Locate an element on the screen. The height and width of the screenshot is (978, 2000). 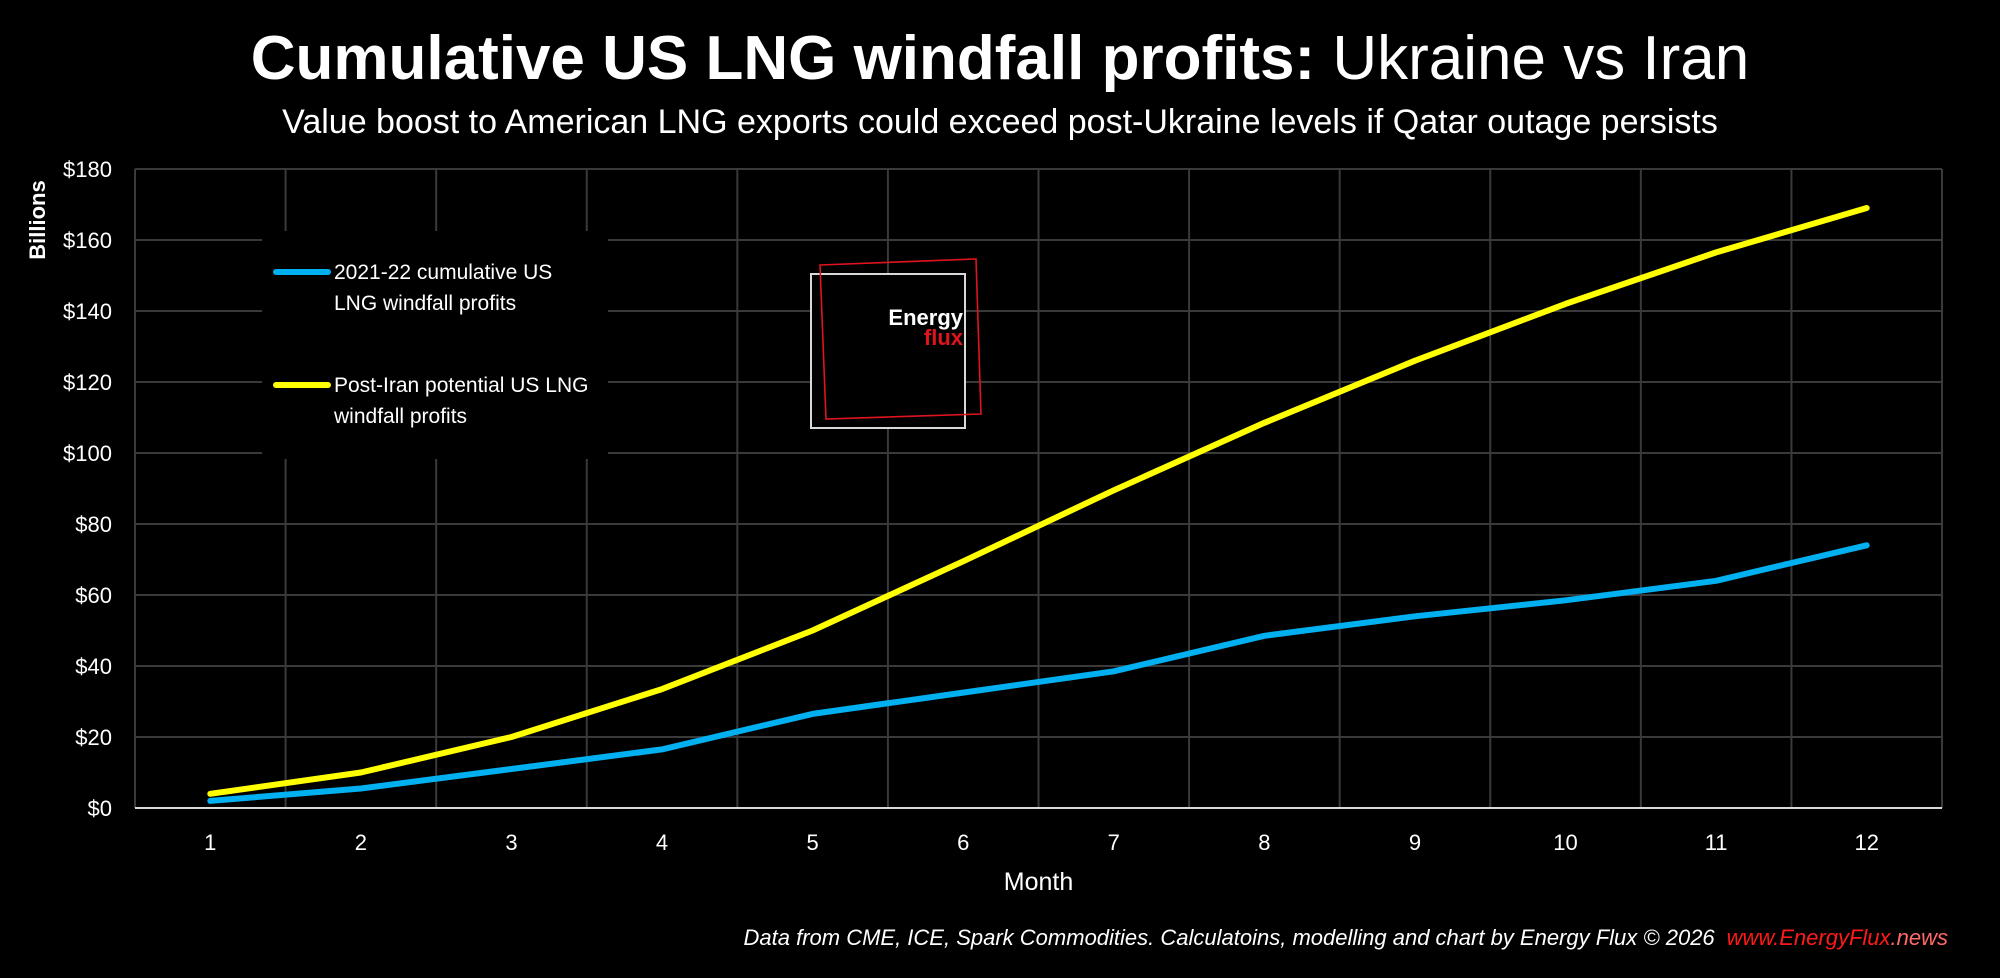
x-tick-label: 6 is located at coordinates (963, 842).